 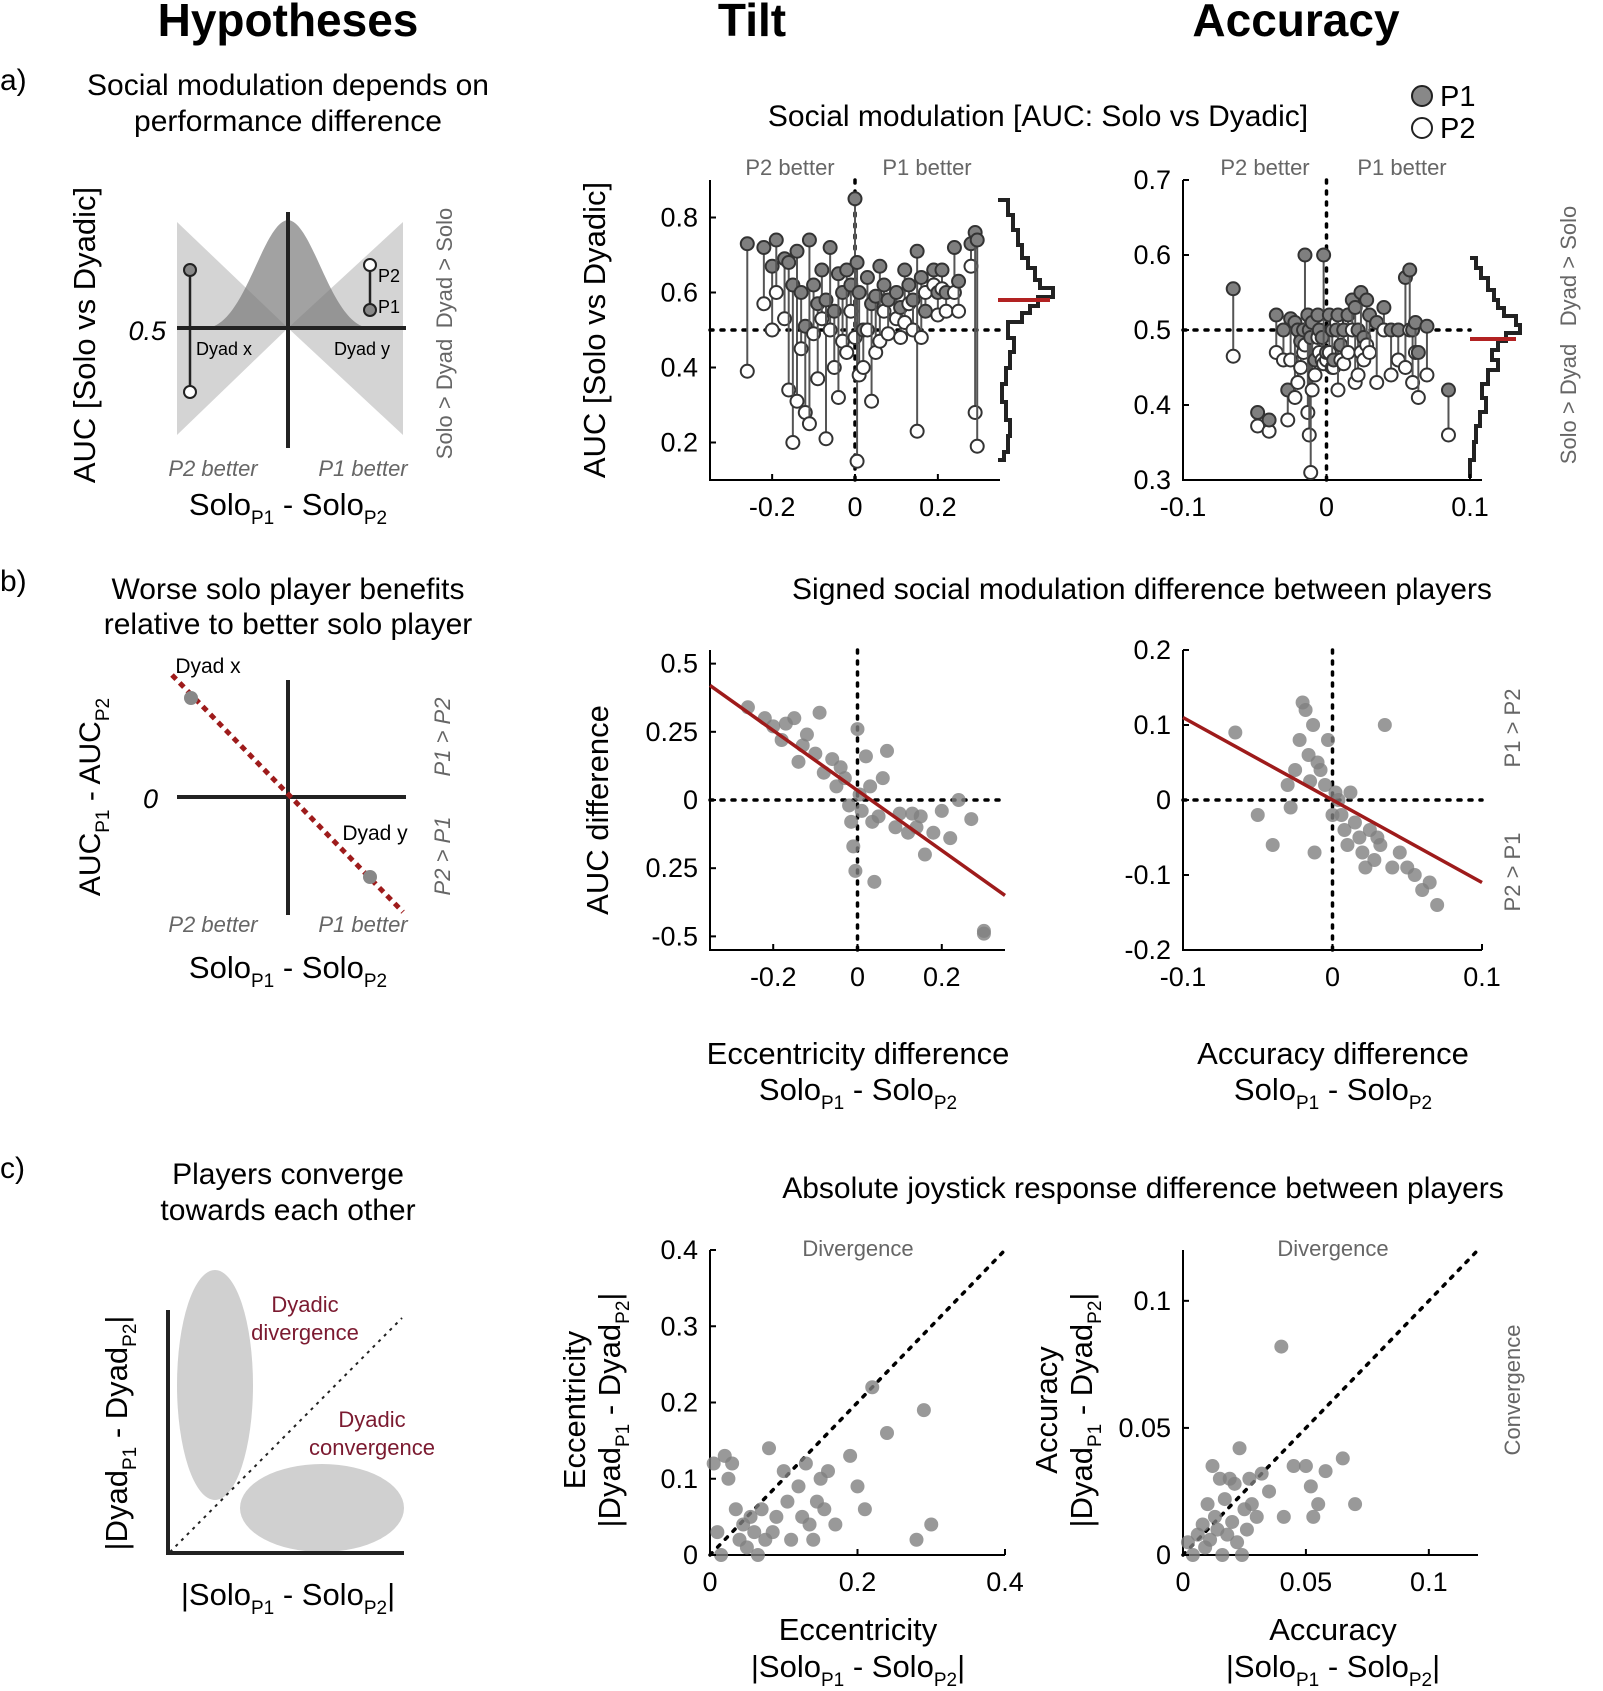 I want to click on header-hypotheses: Hypotheses, so click(x=288, y=23).